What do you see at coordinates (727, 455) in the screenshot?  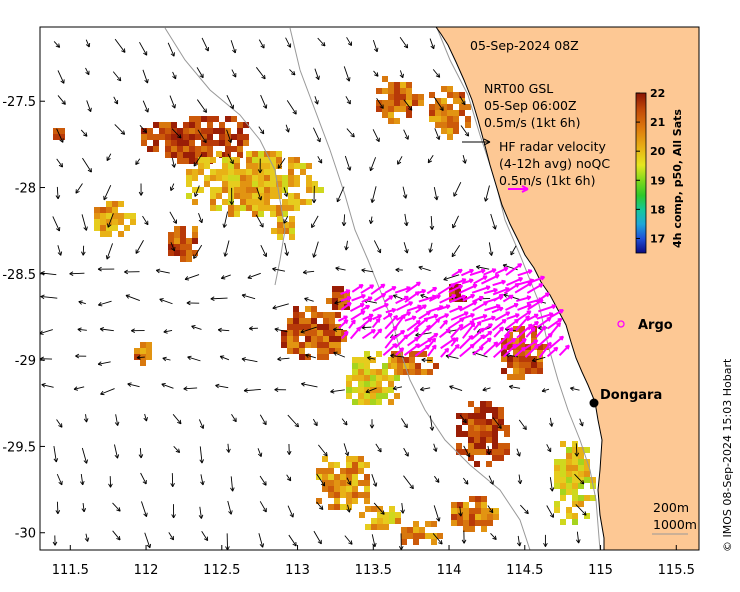 I see `credit-text: © IMOS 08-Sep-2024 15:03 Hobart` at bounding box center [727, 455].